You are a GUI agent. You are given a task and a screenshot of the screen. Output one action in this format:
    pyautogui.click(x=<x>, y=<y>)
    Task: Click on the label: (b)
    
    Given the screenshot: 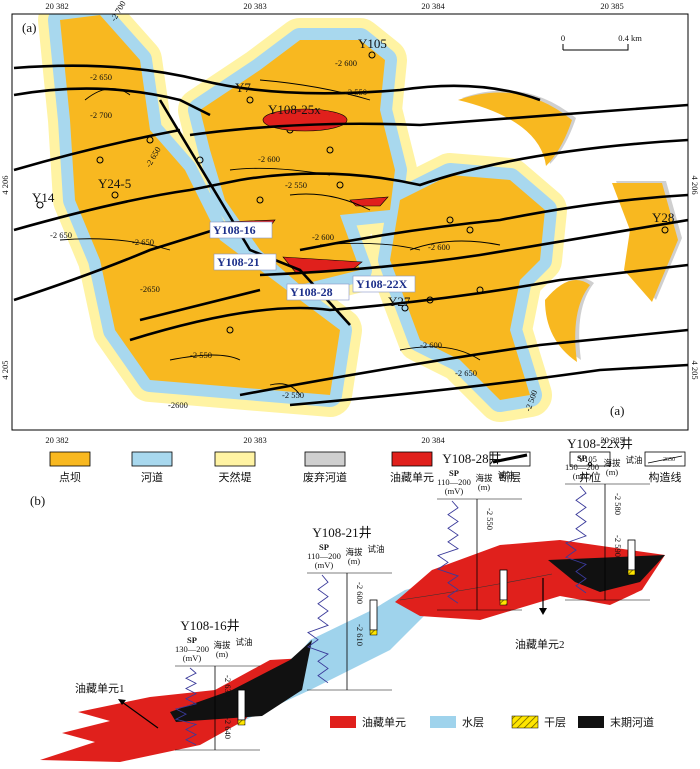 What is the action you would take?
    pyautogui.click(x=37, y=500)
    